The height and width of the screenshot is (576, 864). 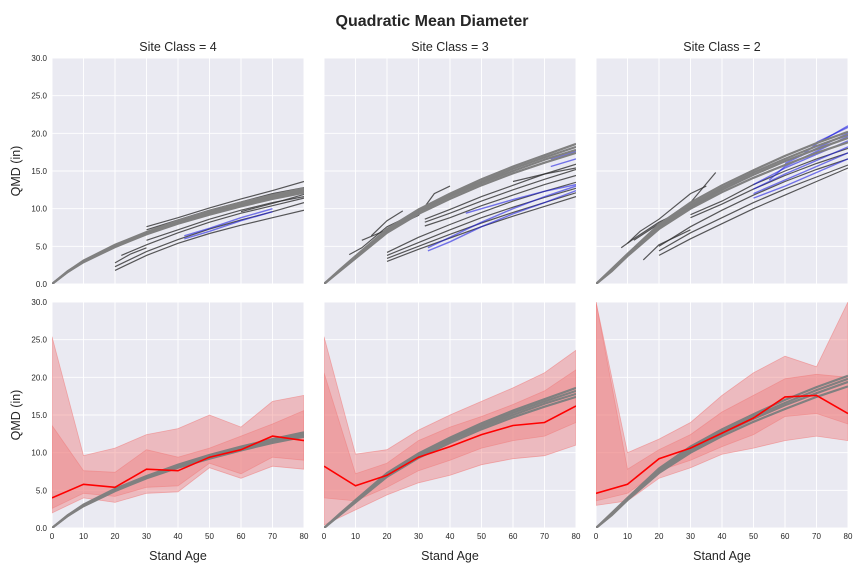 I want to click on panel-5: 0 10 20 30 40 50 60 70 80 Stand Age, so click(x=451, y=432).